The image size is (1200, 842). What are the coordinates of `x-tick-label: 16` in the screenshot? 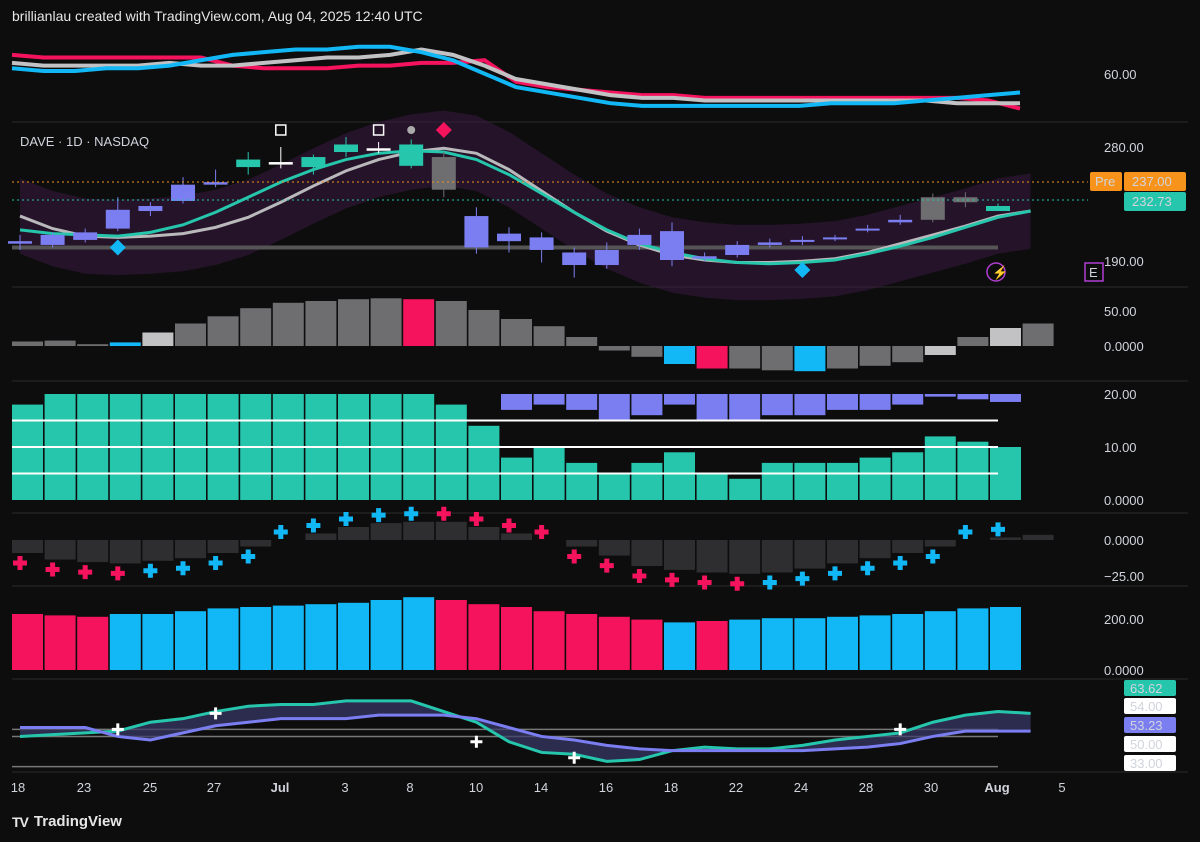 It's located at (606, 787).